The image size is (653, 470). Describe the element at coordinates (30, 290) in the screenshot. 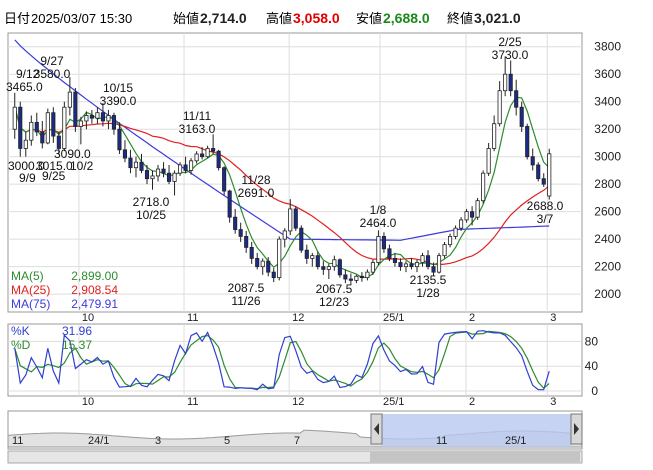

I see `ma25-label: MA(25)` at that location.